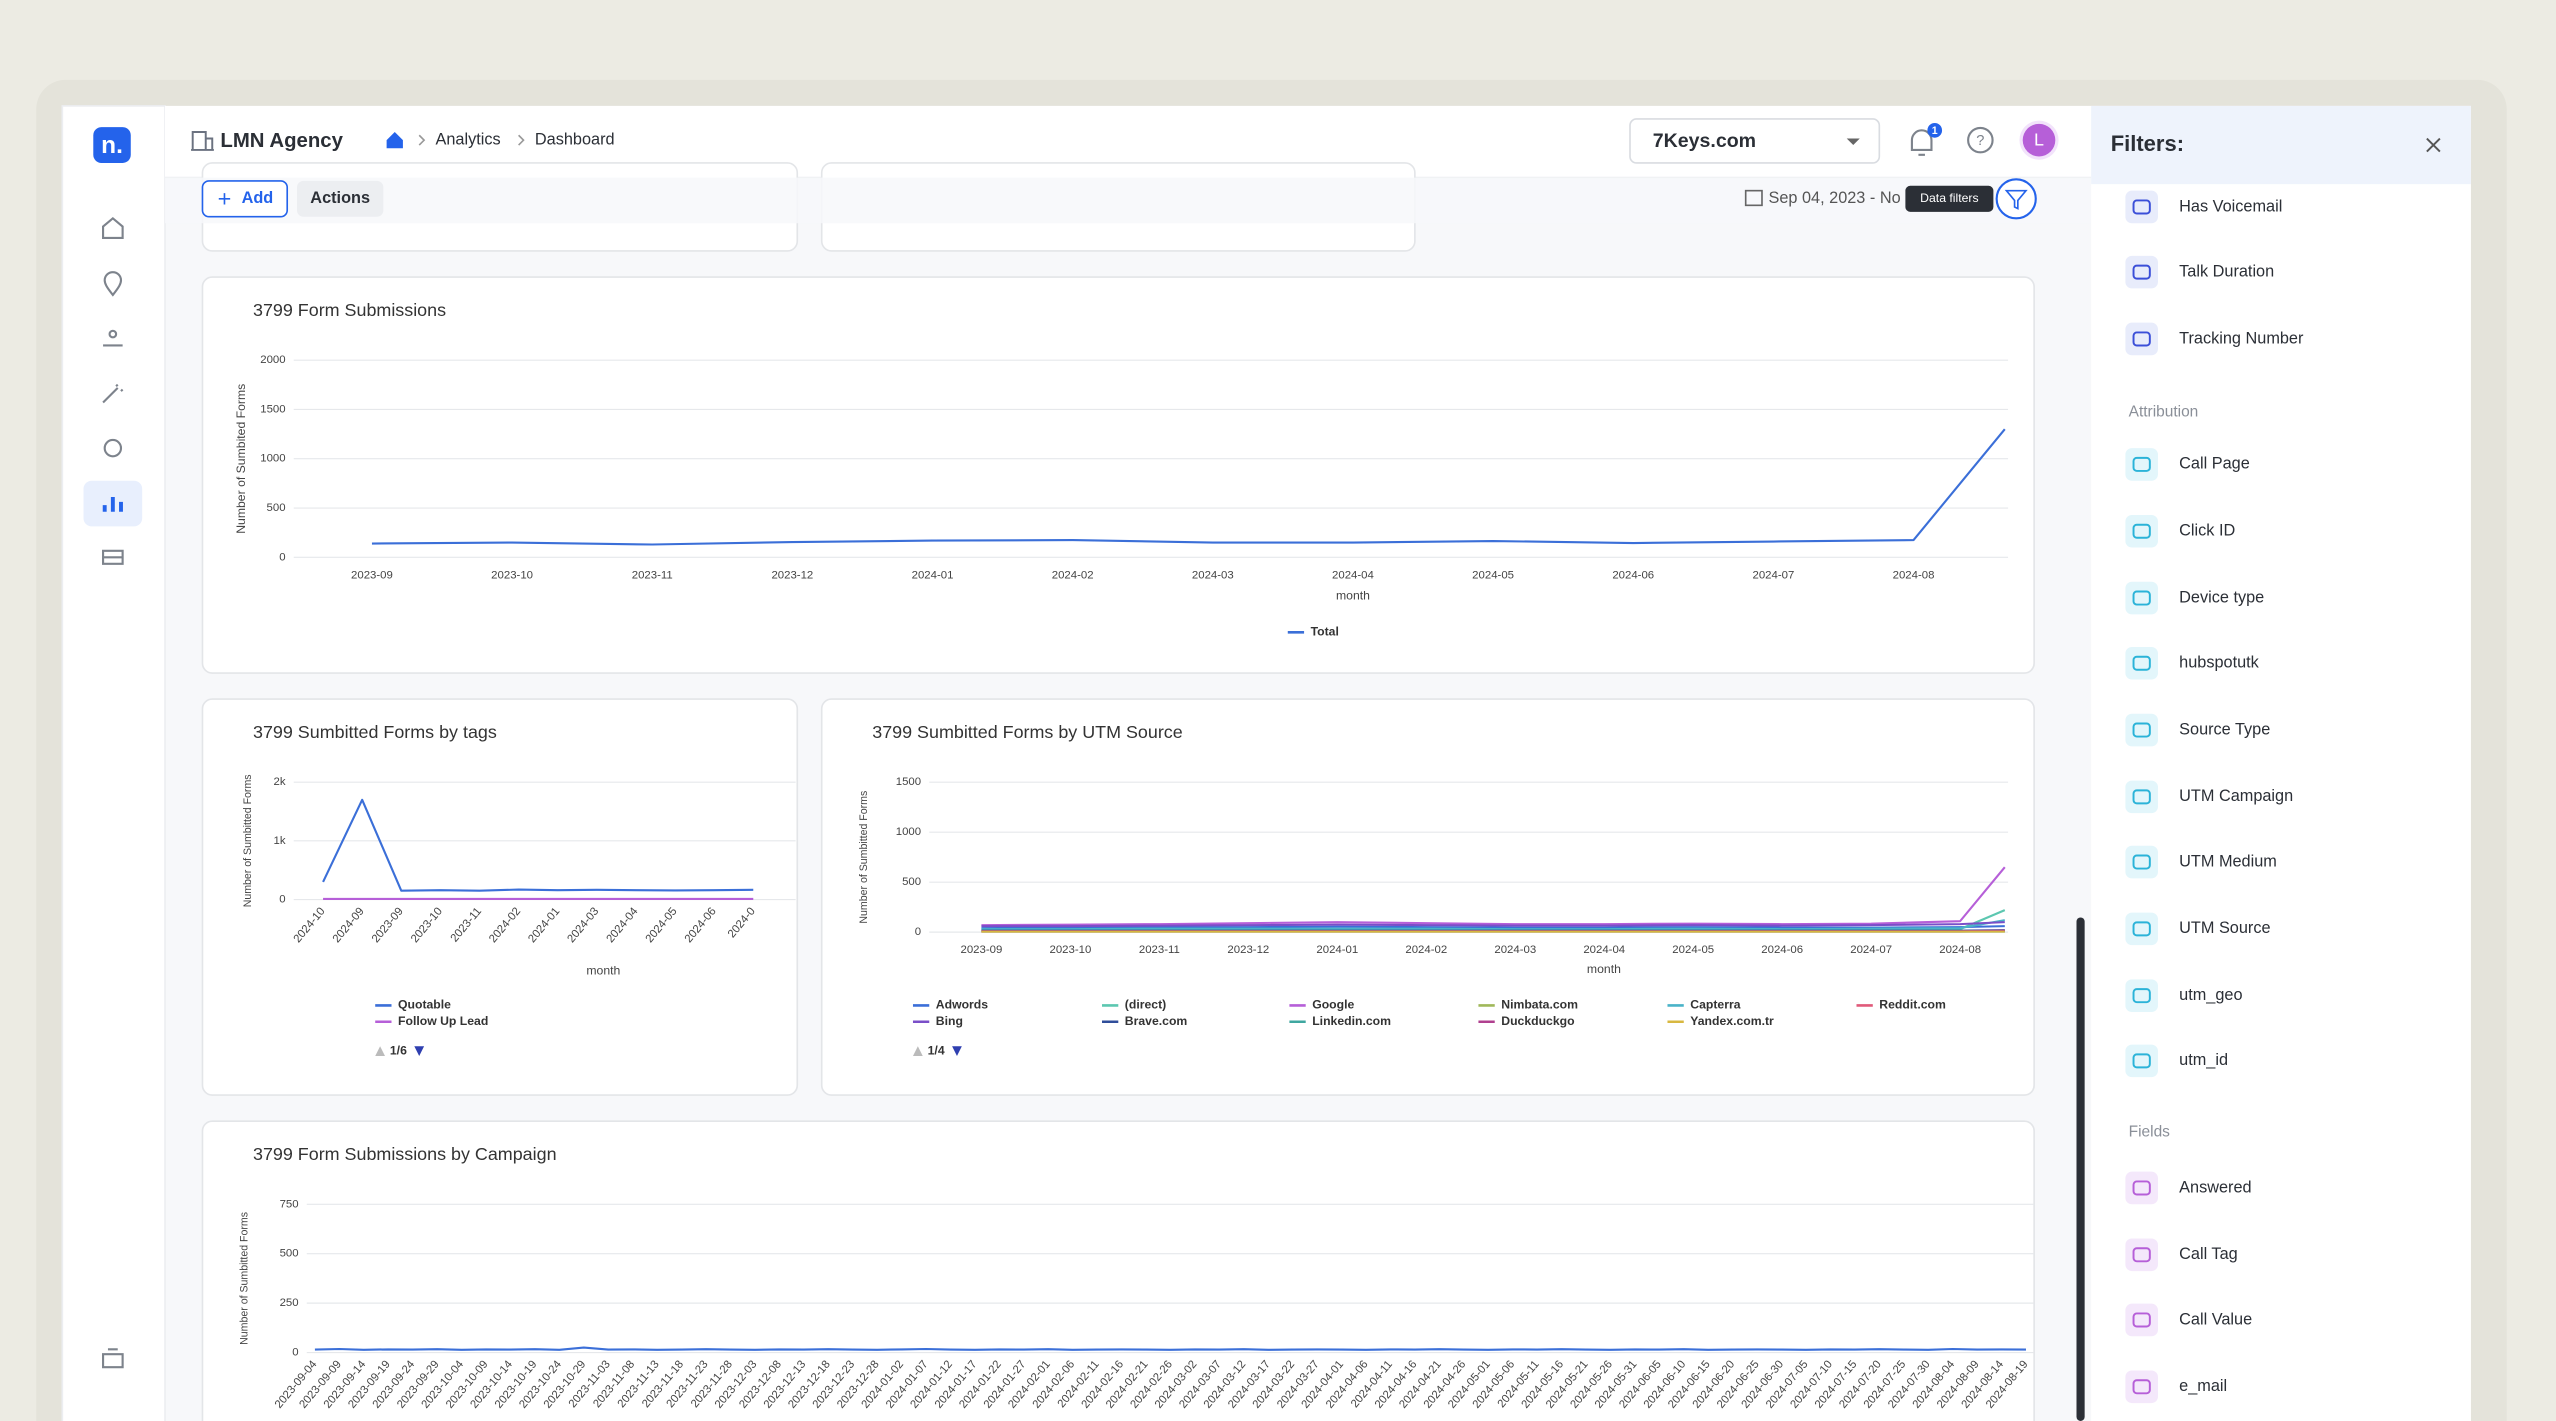 Image resolution: width=2556 pixels, height=1421 pixels. I want to click on chart-card, so click(1427, 897).